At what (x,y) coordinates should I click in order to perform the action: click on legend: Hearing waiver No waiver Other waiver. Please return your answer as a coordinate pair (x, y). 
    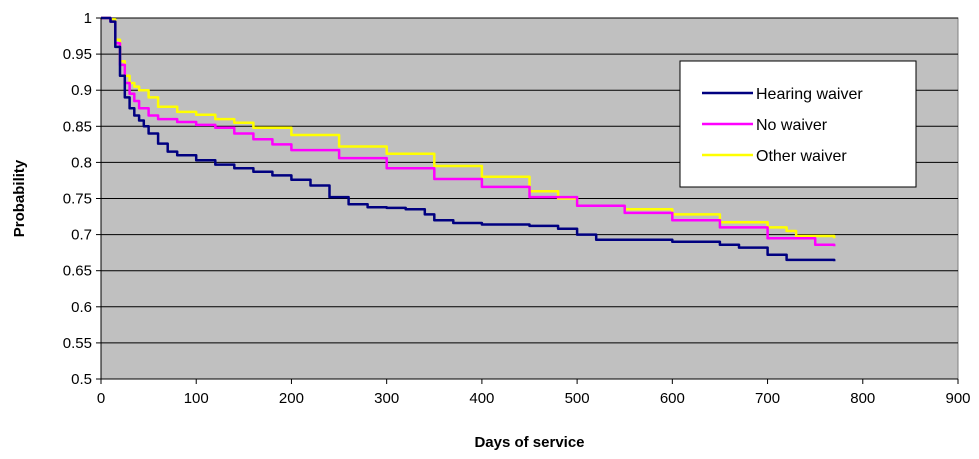
    Looking at the image, I should click on (798, 124).